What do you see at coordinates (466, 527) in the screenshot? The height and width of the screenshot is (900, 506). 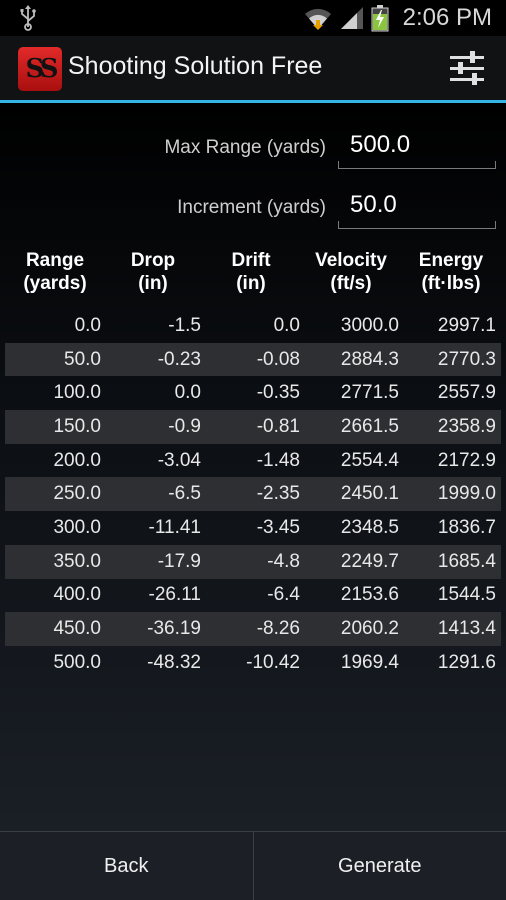 I see `cell-energy: 1836.7` at bounding box center [466, 527].